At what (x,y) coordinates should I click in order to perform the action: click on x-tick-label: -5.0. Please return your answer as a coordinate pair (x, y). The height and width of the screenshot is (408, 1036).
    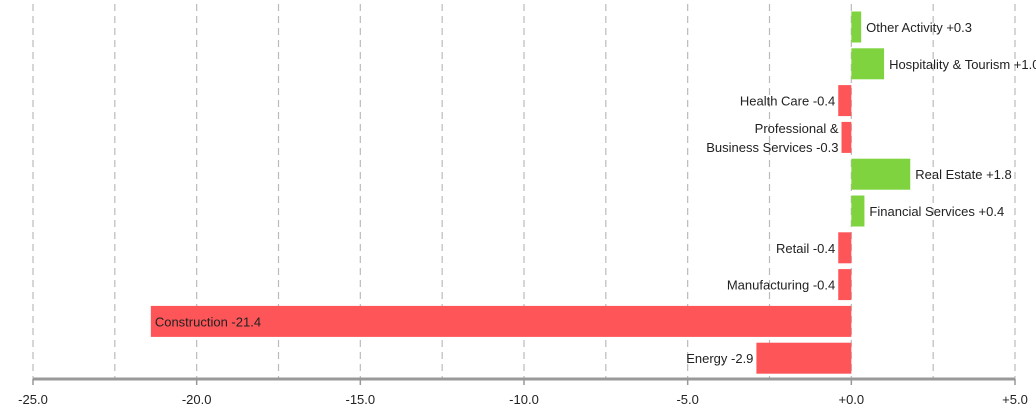
    Looking at the image, I should click on (687, 399).